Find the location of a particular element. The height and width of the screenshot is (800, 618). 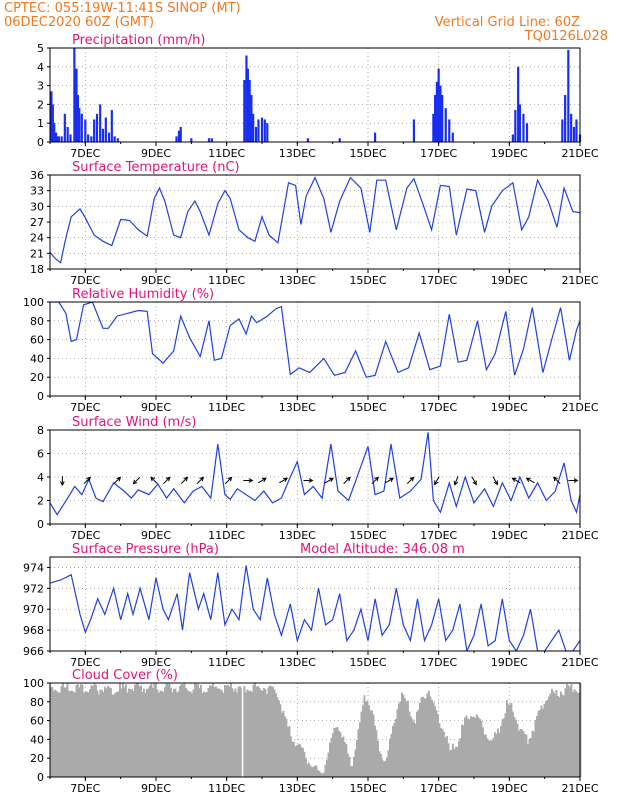

y-tick-label: 60 is located at coordinates (37, 721).